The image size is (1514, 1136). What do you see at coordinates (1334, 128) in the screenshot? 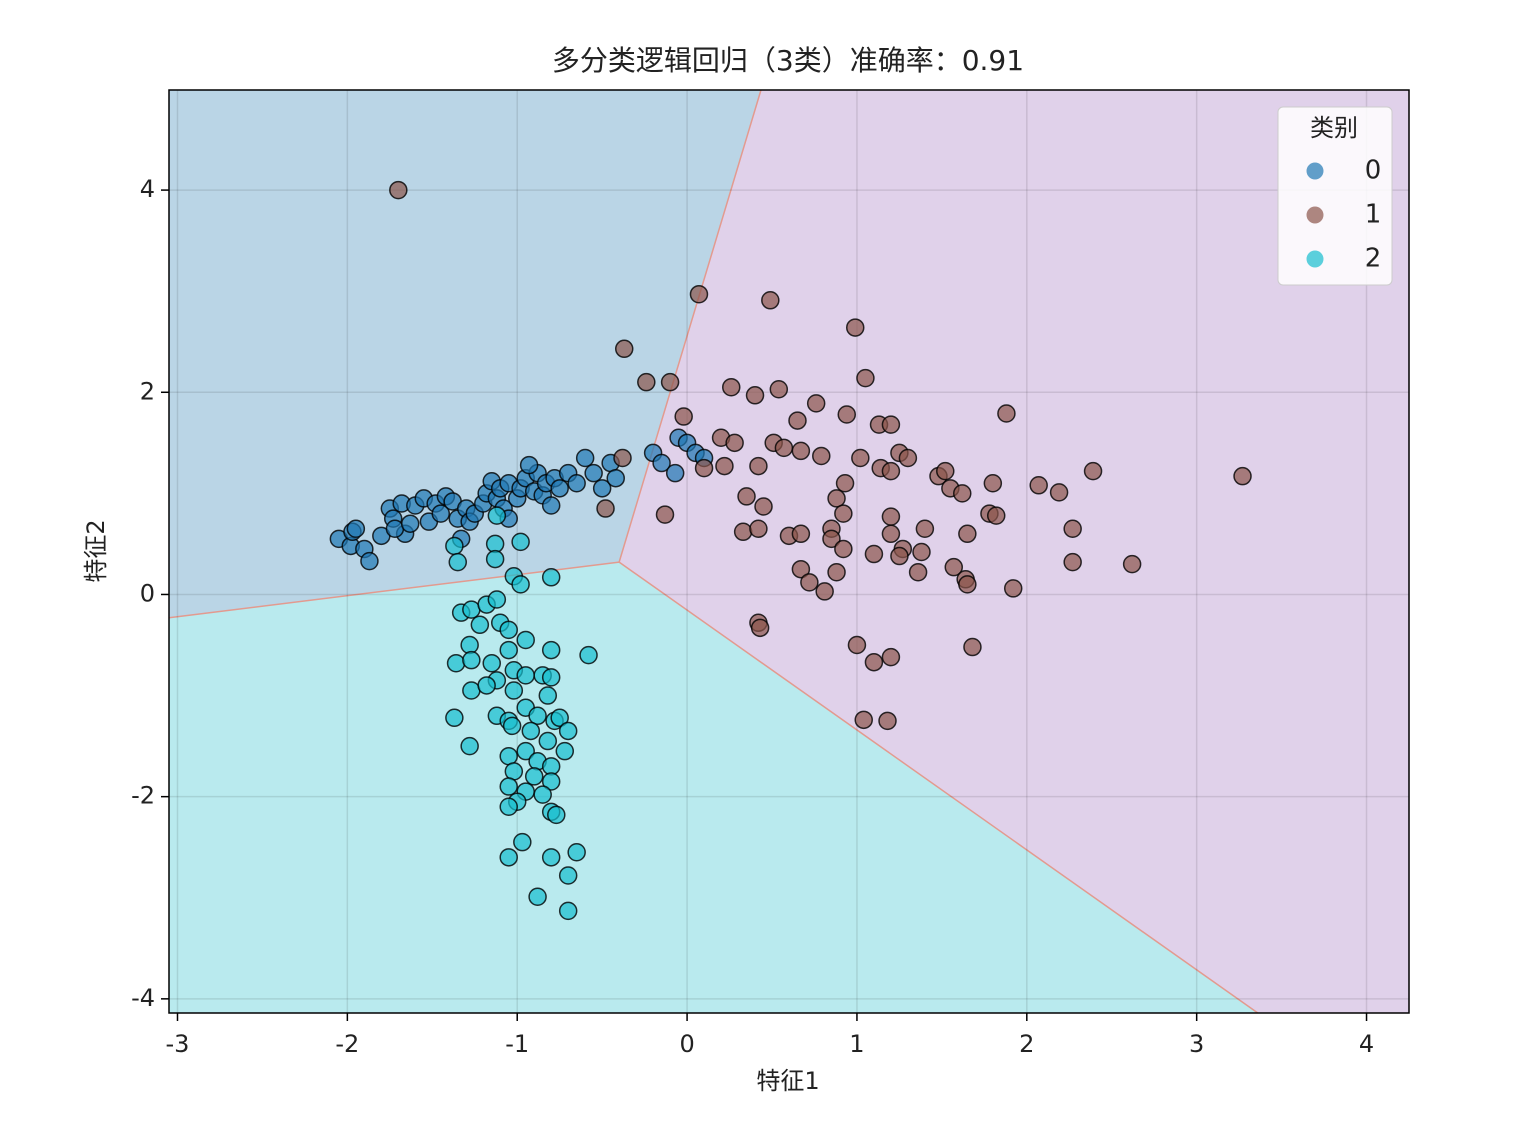
I see `legend-title: 类别` at bounding box center [1334, 128].